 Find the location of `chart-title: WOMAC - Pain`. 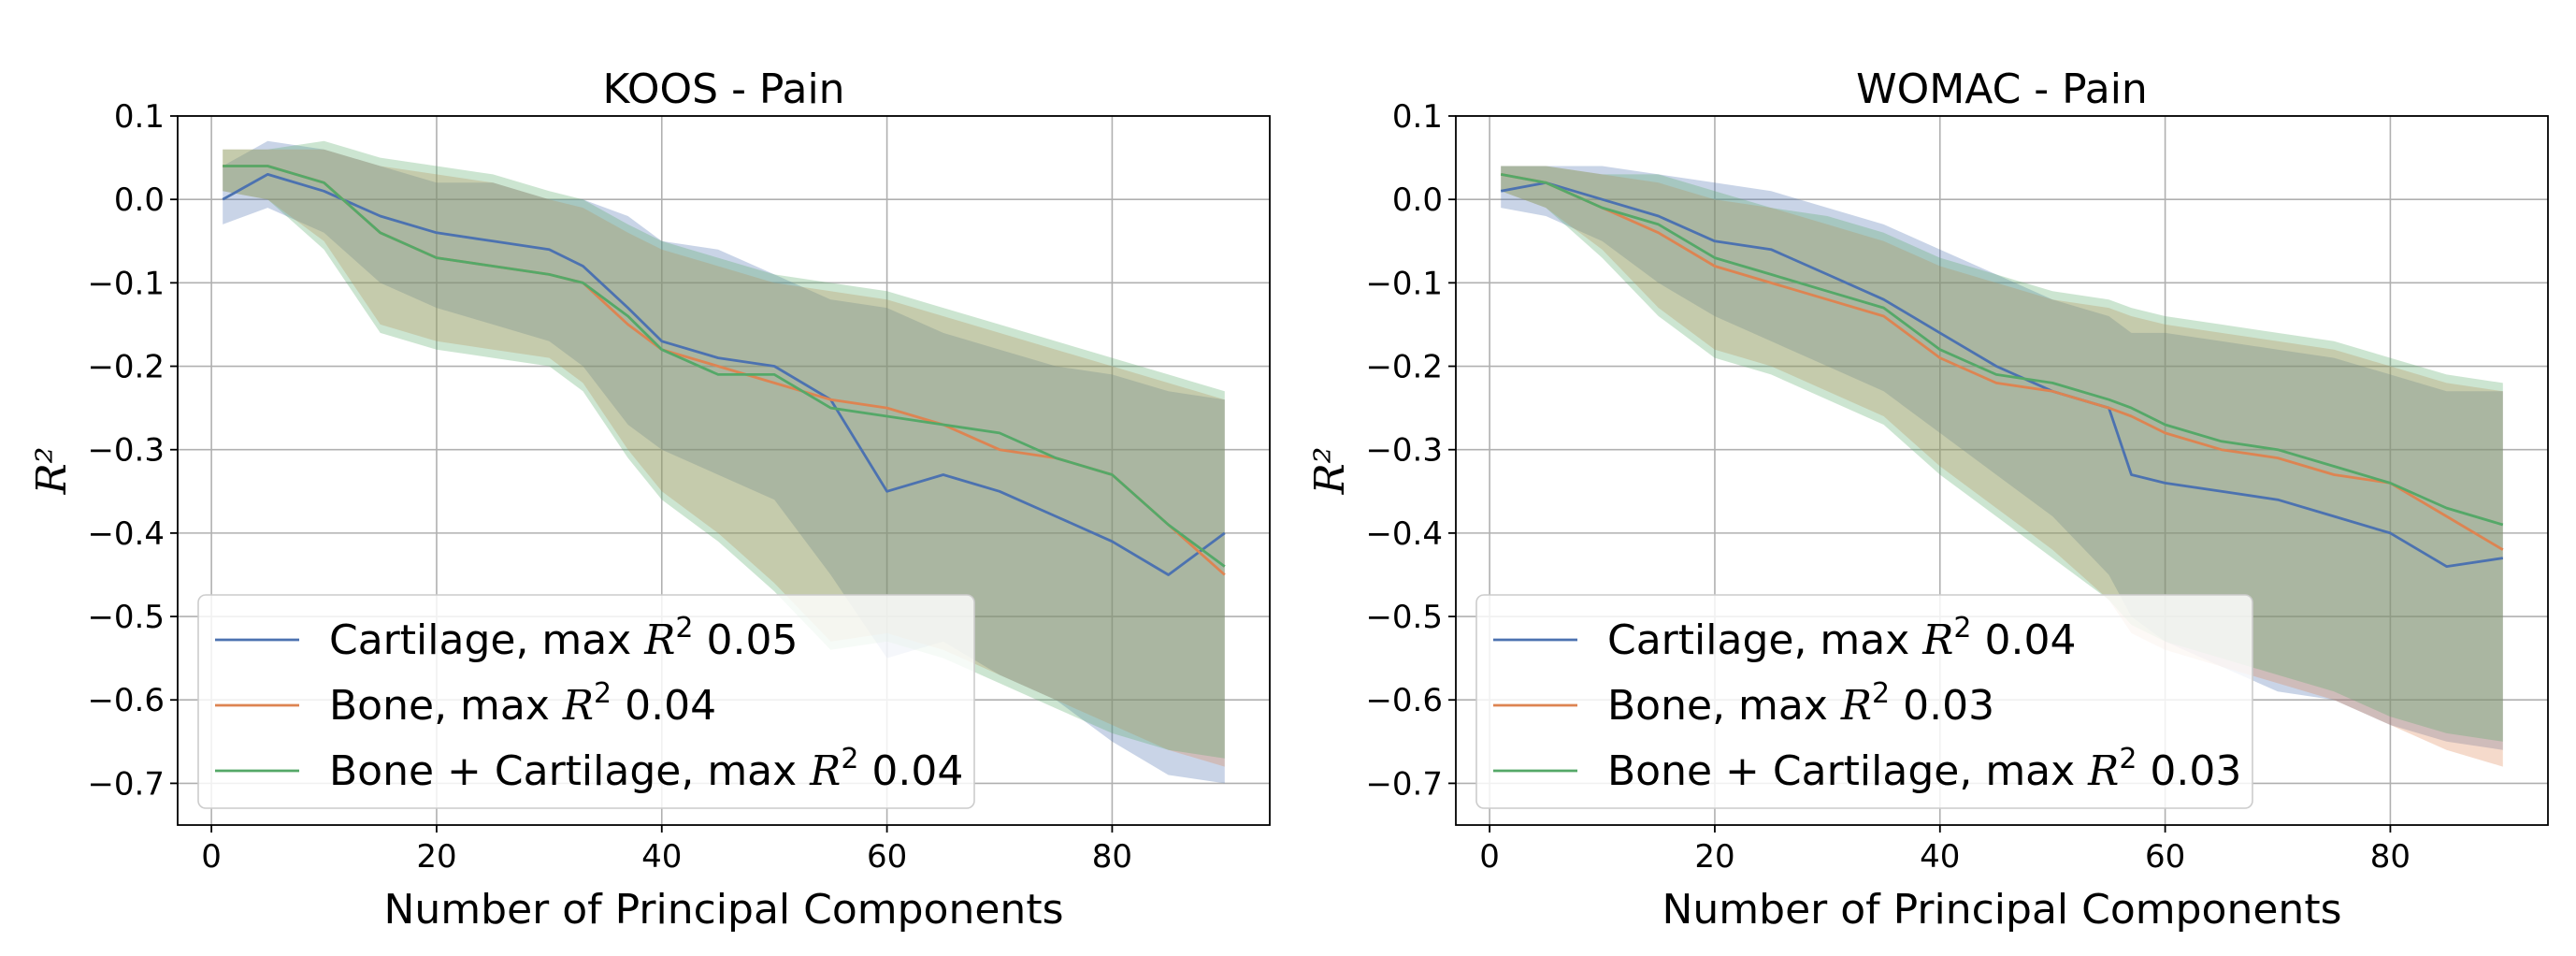

chart-title: WOMAC - Pain is located at coordinates (2002, 89).